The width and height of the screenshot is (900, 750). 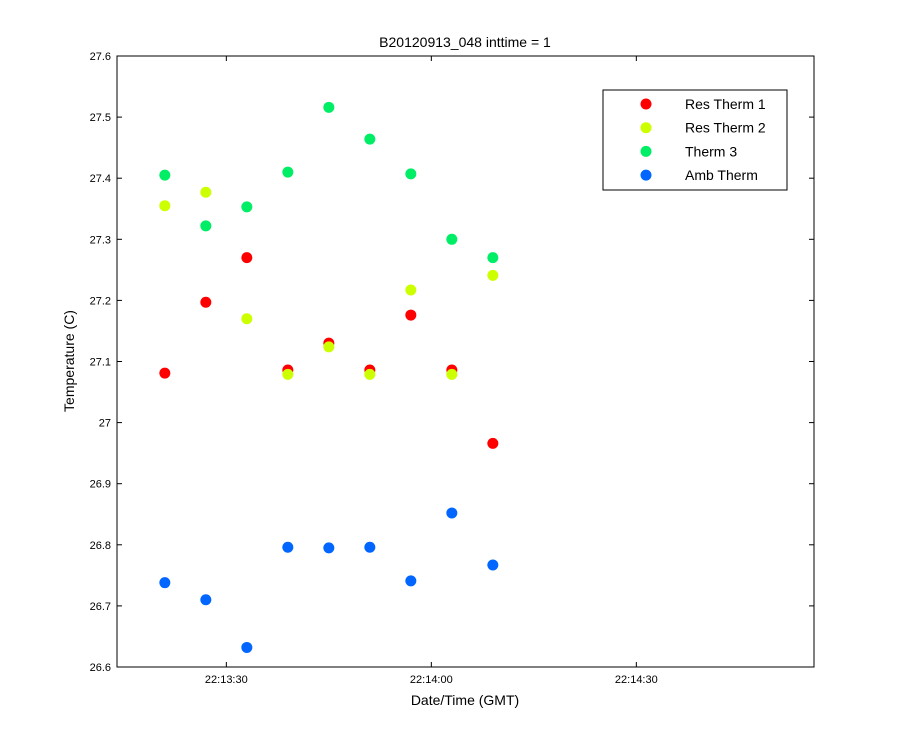 I want to click on y-tick-label: 27.1, so click(x=100, y=363).